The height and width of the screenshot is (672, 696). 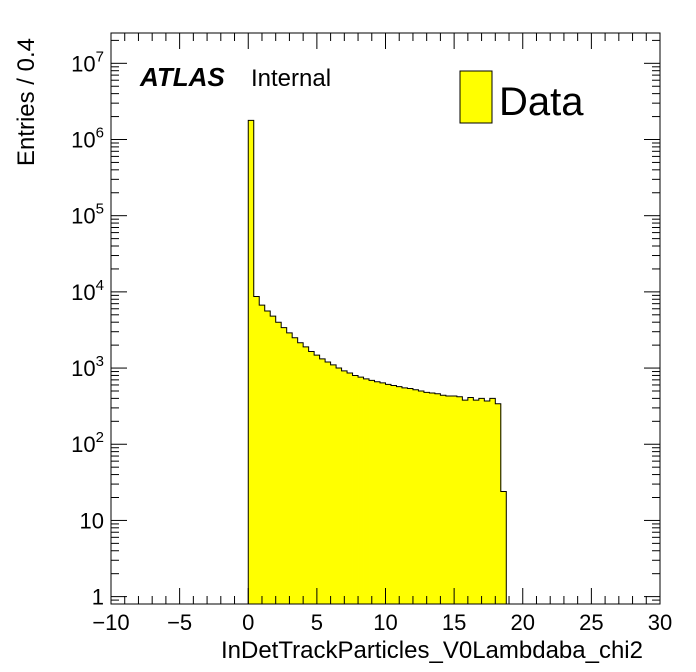 I want to click on x-tick-label: 5, so click(x=317, y=622).